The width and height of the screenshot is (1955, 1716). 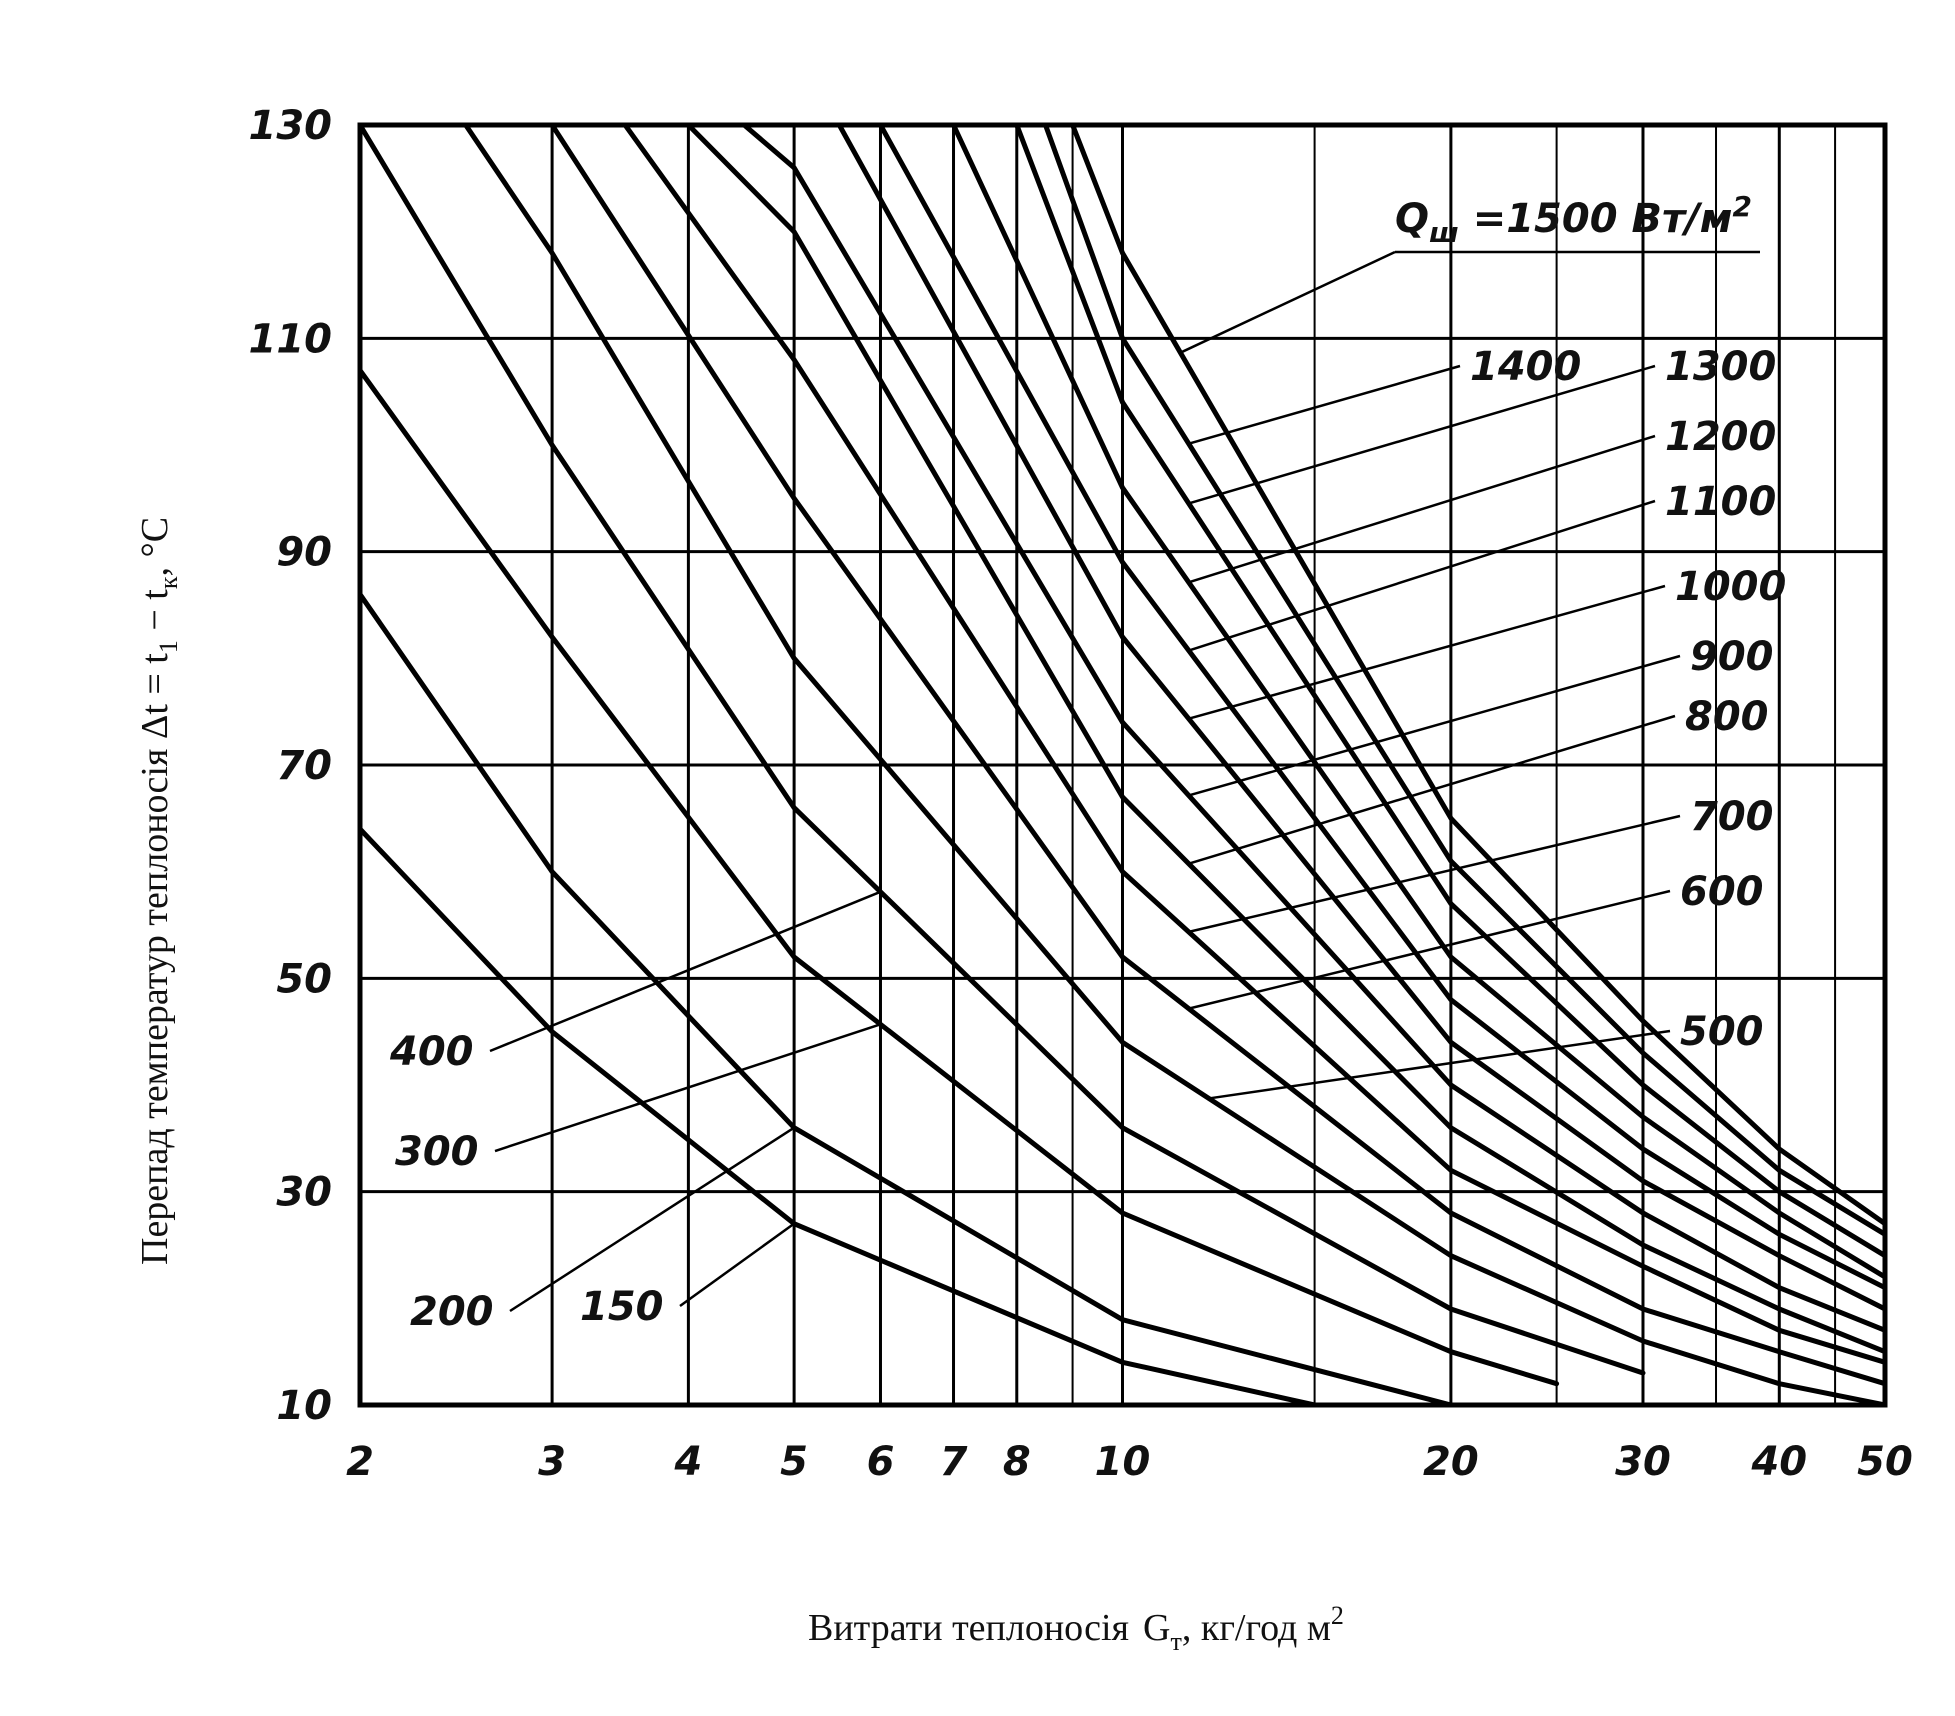 What do you see at coordinates (304, 1406) in the screenshot?
I see `y-tick-label: 10` at bounding box center [304, 1406].